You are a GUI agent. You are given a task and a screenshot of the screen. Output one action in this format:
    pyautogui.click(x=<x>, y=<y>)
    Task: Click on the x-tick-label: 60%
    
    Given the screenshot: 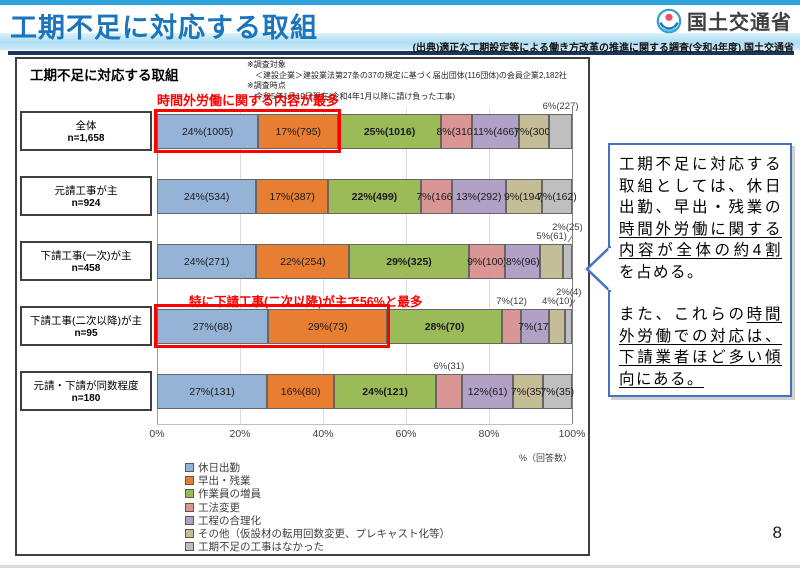 What is the action you would take?
    pyautogui.click(x=406, y=434)
    